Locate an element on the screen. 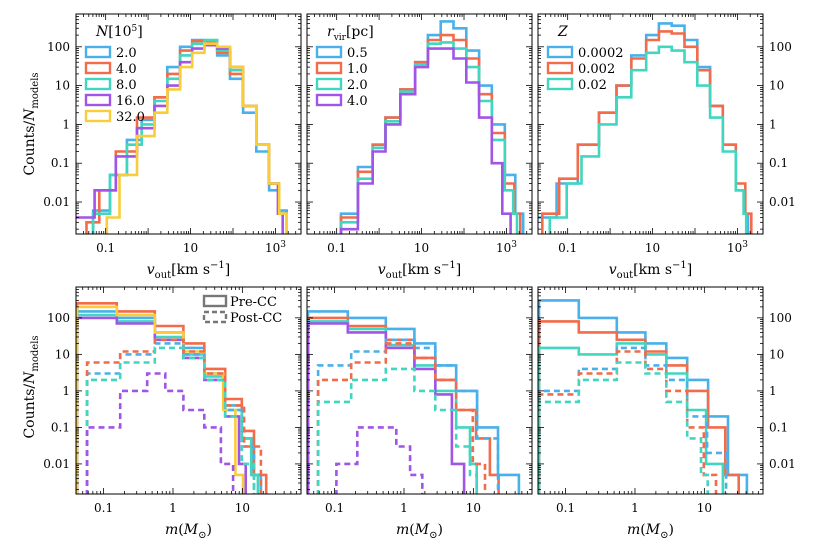 The width and height of the screenshot is (830, 554). legend: N[105] 2.04.08.016.032.0 is located at coordinates (114, 74).